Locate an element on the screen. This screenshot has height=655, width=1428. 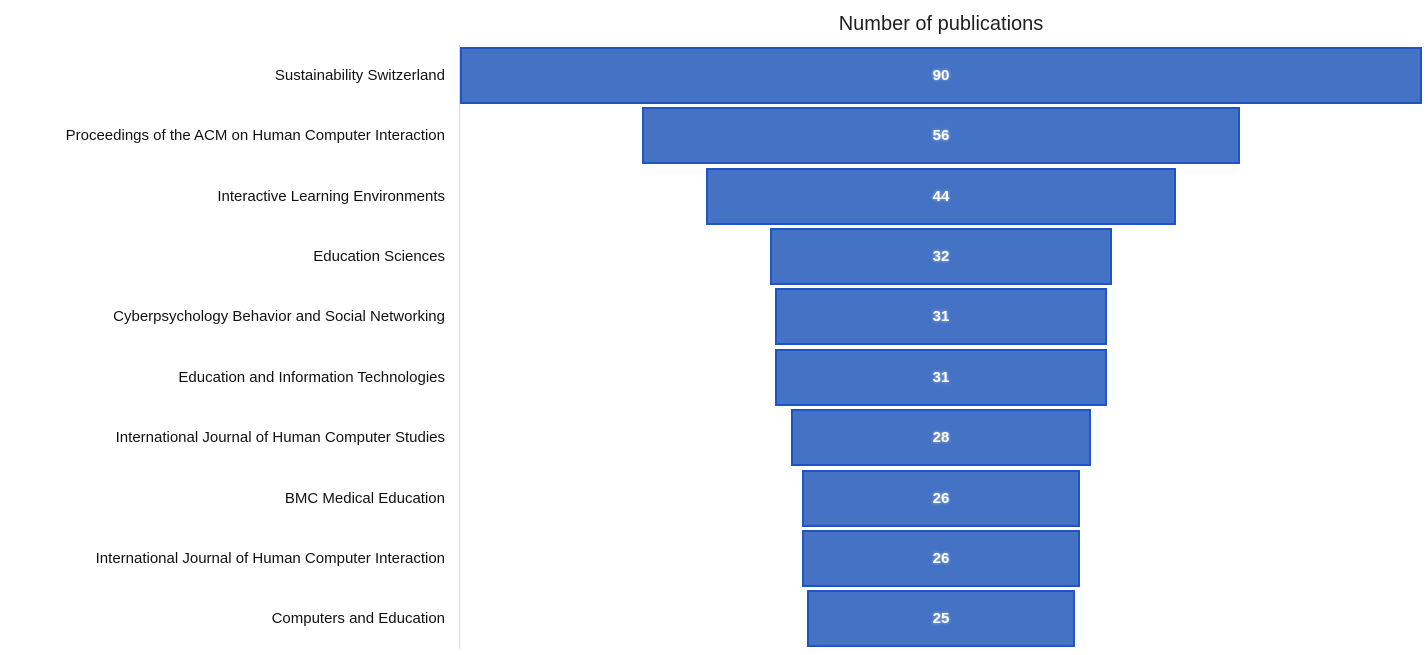
bar-row: 44 is located at coordinates (941, 196).